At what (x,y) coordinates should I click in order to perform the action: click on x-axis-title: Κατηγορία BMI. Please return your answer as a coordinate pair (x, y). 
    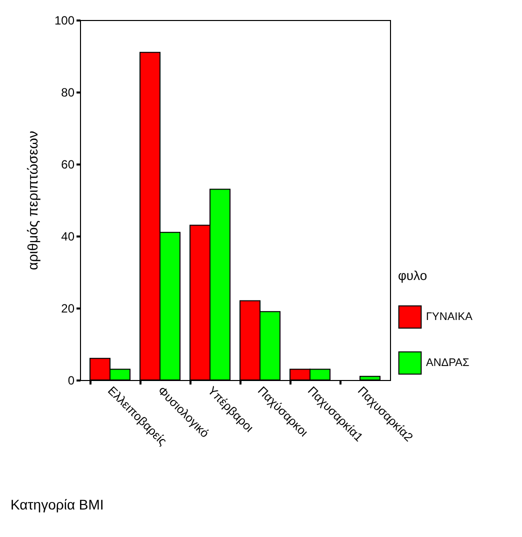
    Looking at the image, I should click on (57, 504).